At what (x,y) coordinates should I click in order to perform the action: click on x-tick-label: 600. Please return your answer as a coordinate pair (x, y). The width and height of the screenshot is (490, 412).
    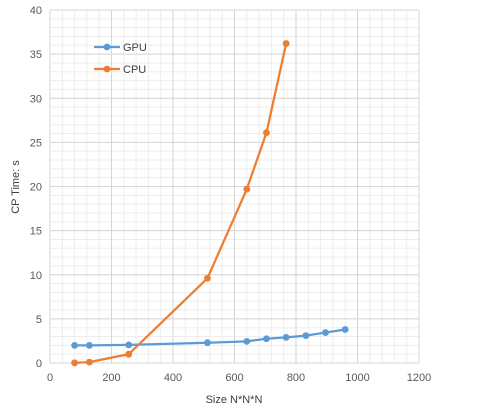
    Looking at the image, I should click on (234, 378).